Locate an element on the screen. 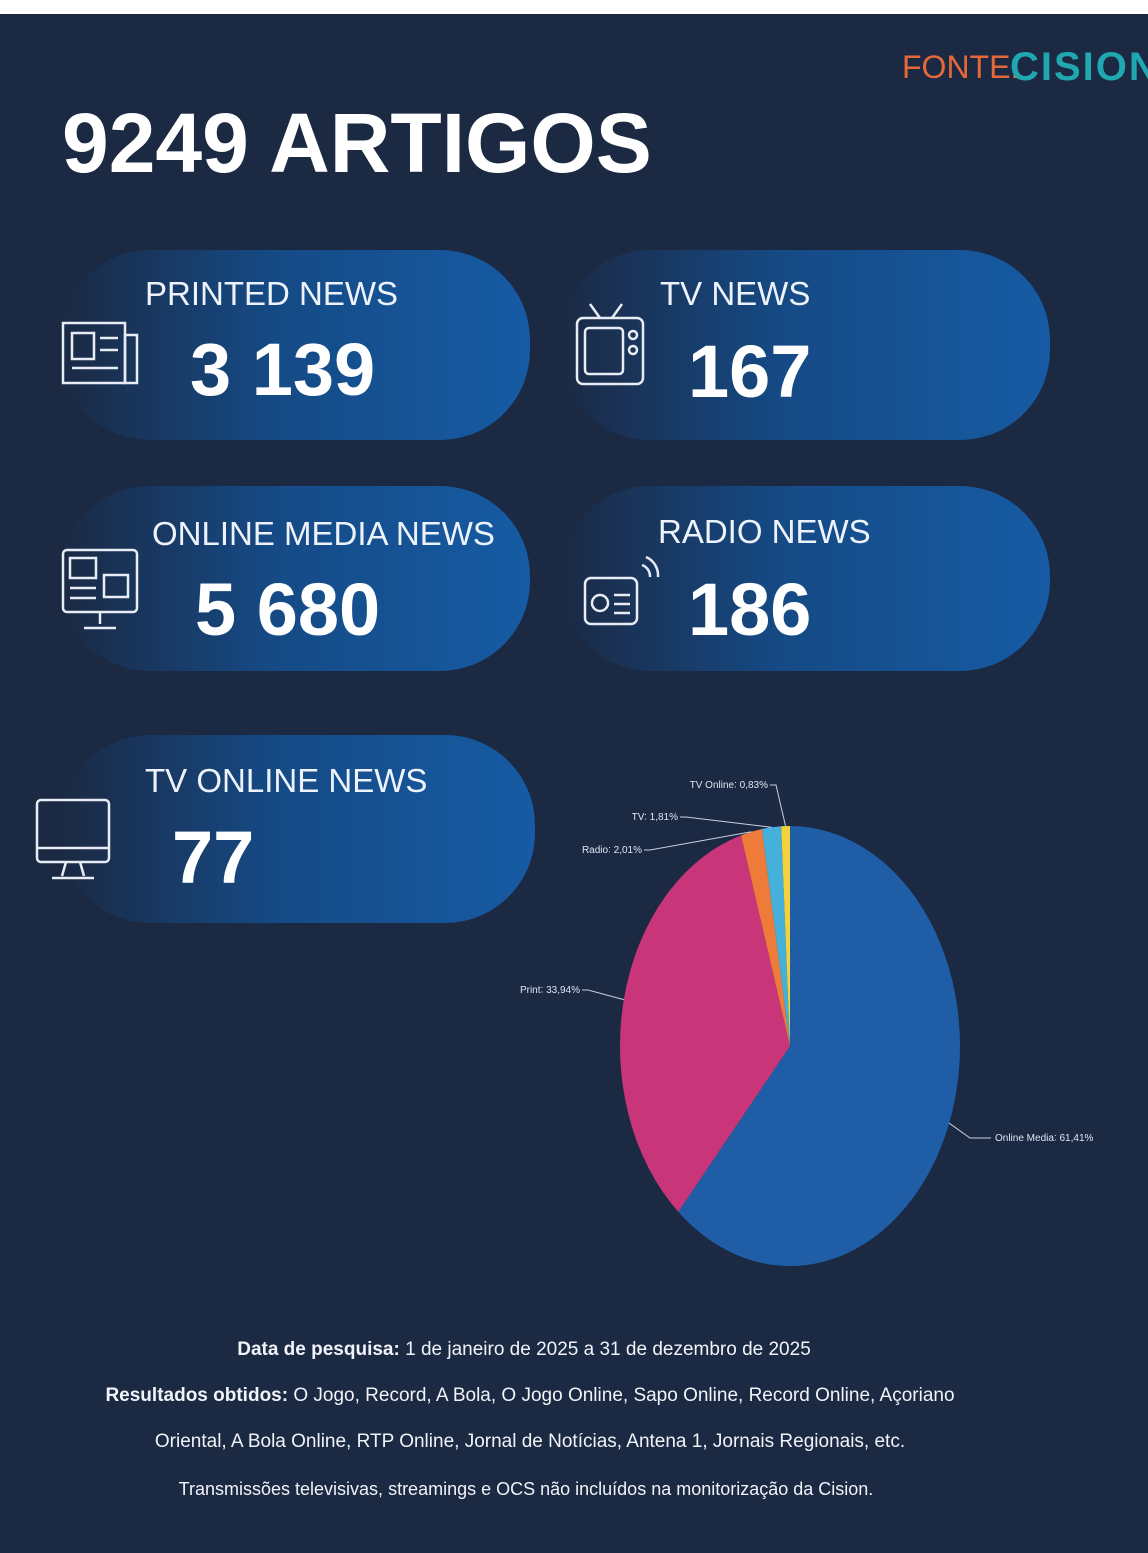  card-value: 167 is located at coordinates (749, 371).